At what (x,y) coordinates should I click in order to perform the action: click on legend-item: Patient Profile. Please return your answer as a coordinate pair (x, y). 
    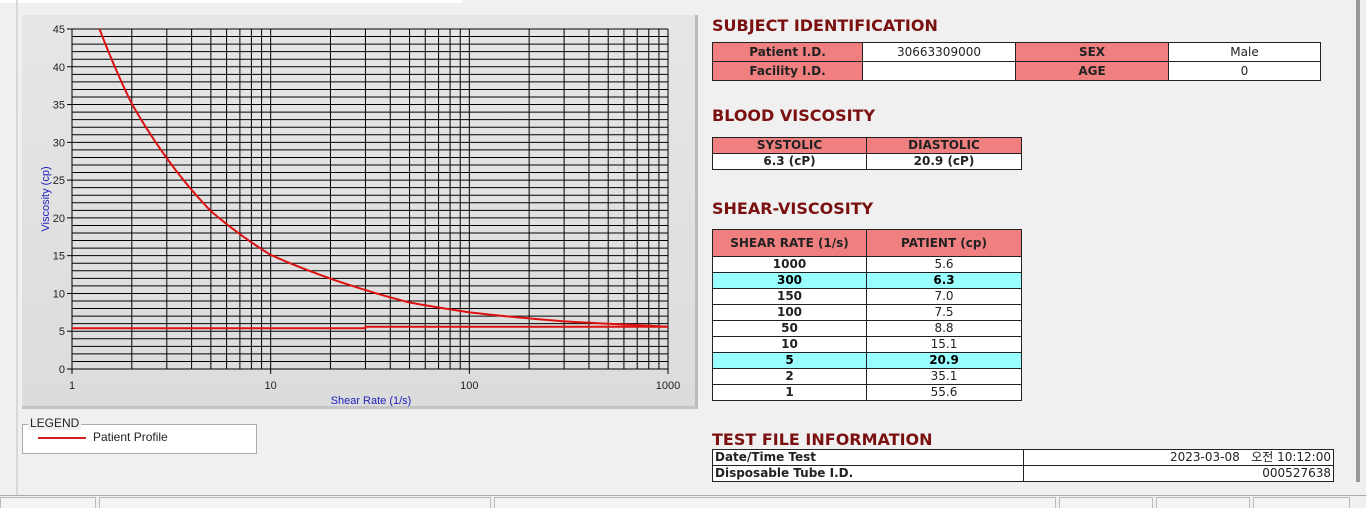
    Looking at the image, I should click on (130, 437).